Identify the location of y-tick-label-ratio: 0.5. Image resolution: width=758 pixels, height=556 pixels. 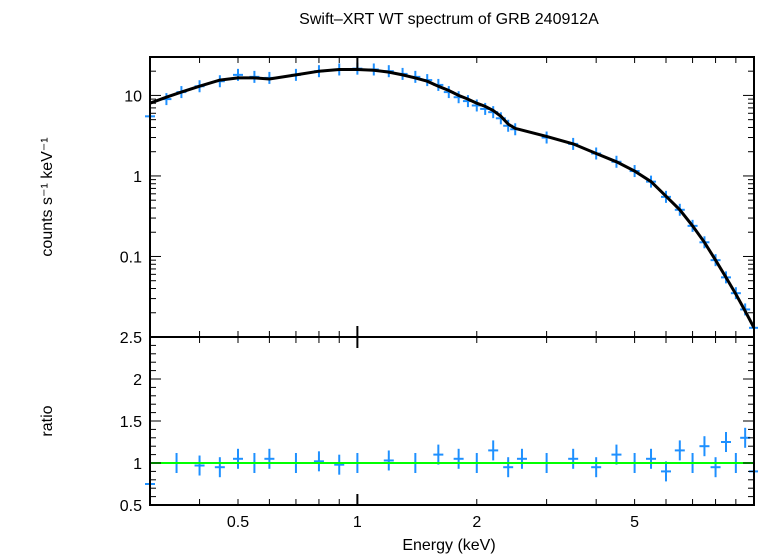
(131, 506).